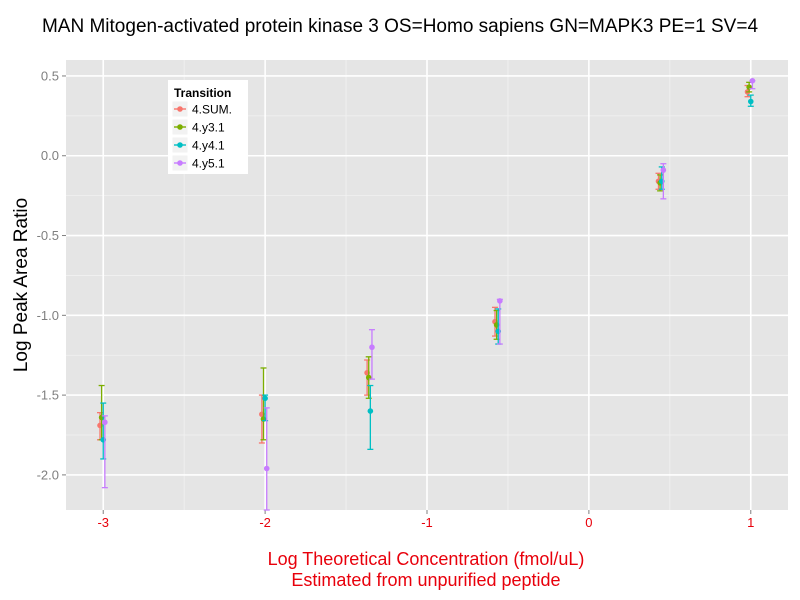 Image resolution: width=800 pixels, height=600 pixels. Describe the element at coordinates (103, 522) in the screenshot. I see `x-tick-label: -3` at that location.